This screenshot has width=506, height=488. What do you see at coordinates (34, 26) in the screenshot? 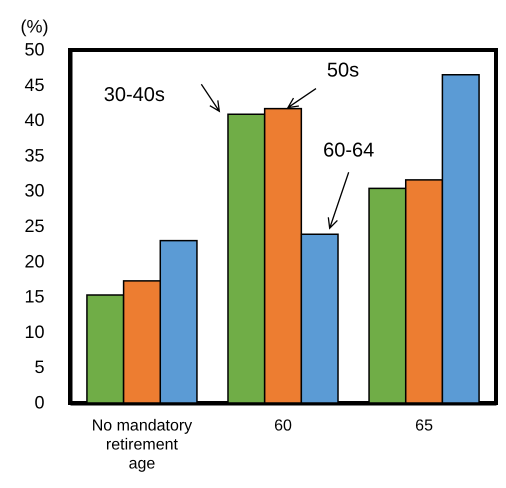
I see `y-axis-title: (%)` at bounding box center [34, 26].